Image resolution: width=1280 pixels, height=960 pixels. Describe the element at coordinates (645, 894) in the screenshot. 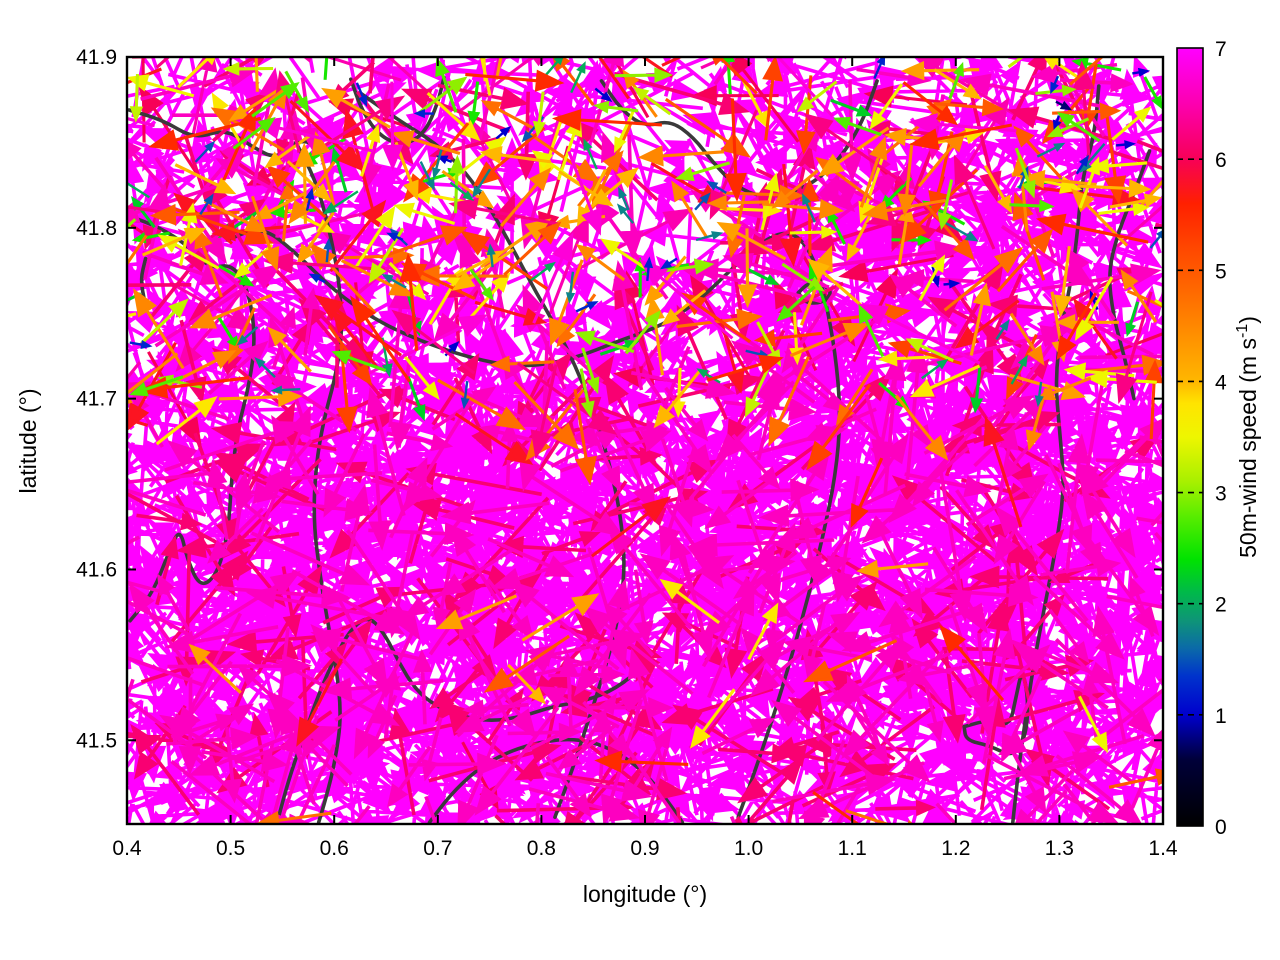

I see `x-axis-label: longitude (°)` at that location.